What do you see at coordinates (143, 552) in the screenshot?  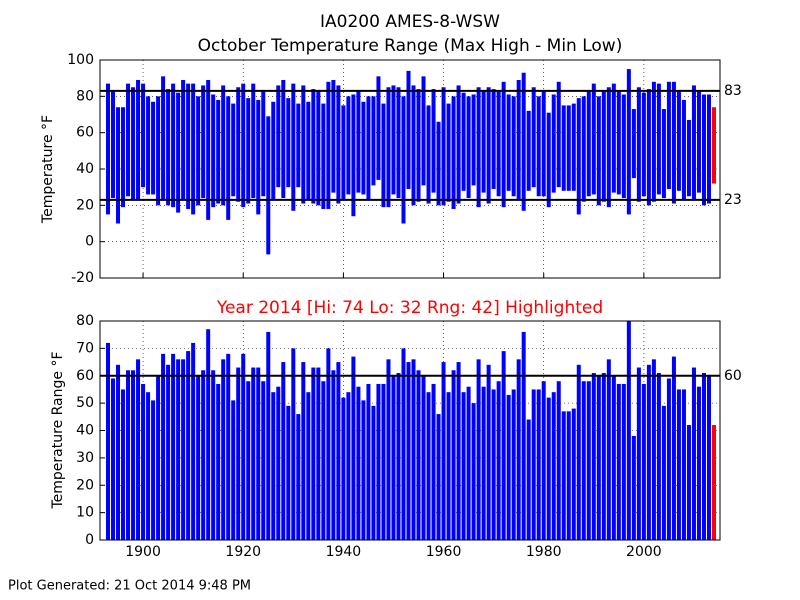 I see `x-tick-label: 1900` at bounding box center [143, 552].